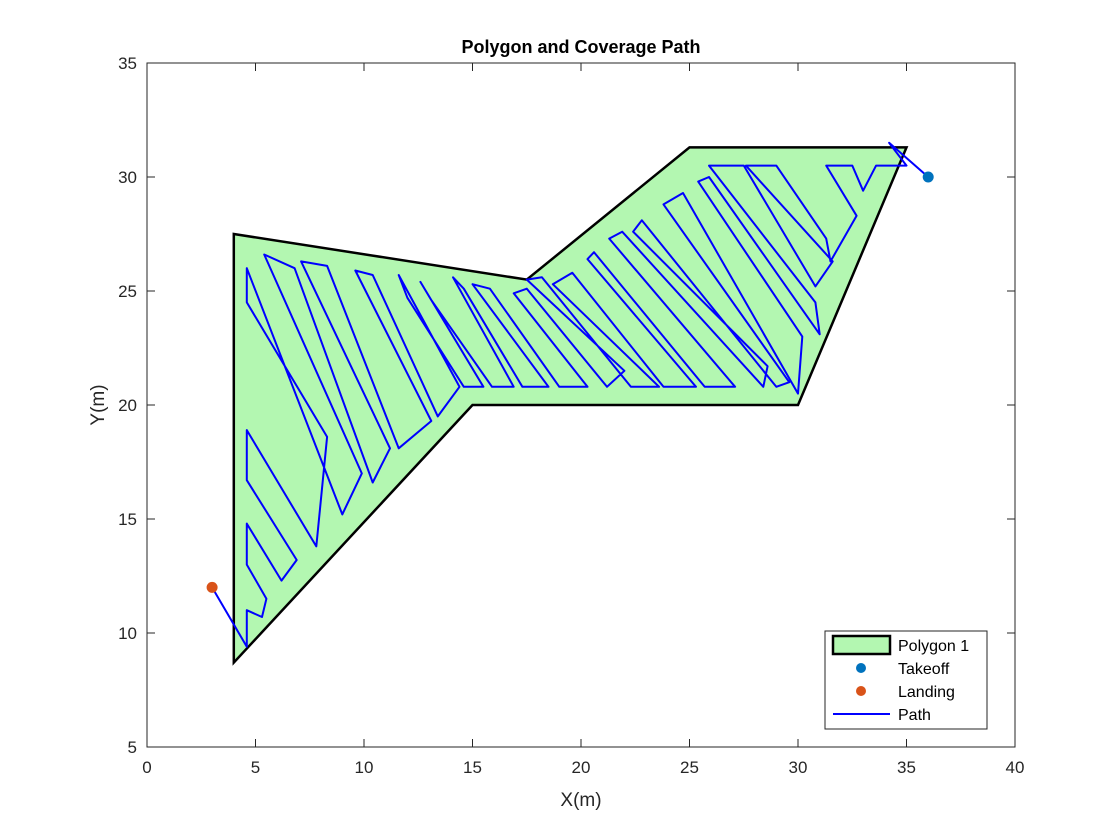 This screenshot has height=840, width=1120. I want to click on y-tick-label: 10, so click(127, 633).